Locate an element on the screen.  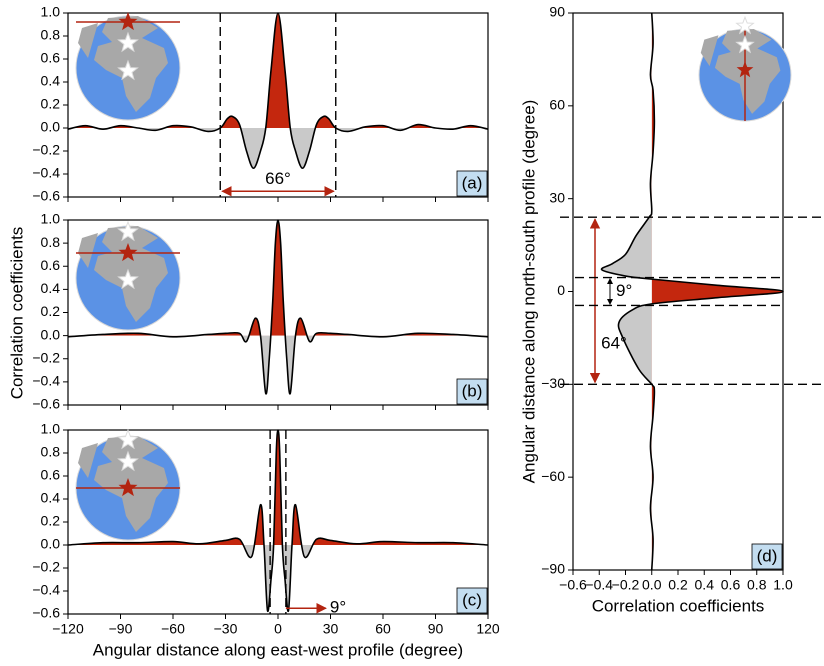
y-tick-label: −60 is located at coordinates (553, 476).